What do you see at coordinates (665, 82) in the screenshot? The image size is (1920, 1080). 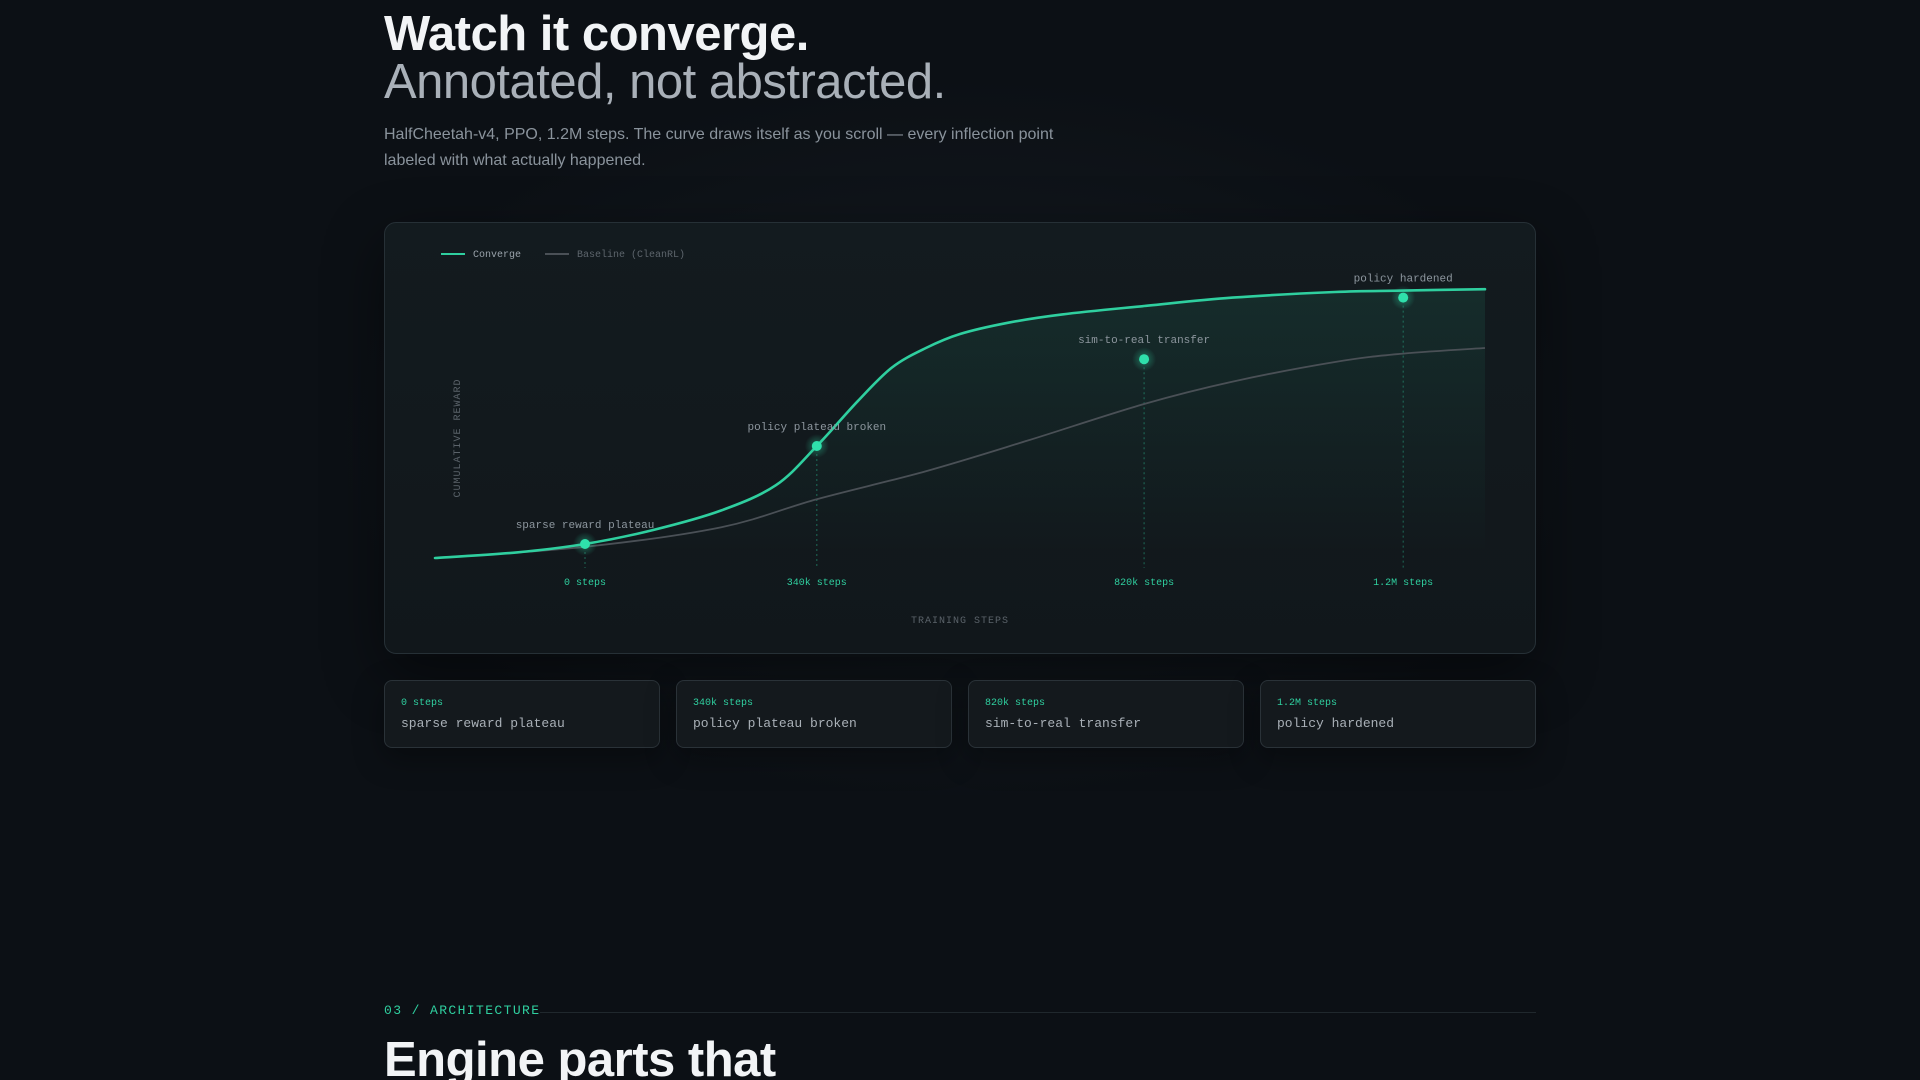 I see `page-subtitle: Annotated, not abstracted.` at bounding box center [665, 82].